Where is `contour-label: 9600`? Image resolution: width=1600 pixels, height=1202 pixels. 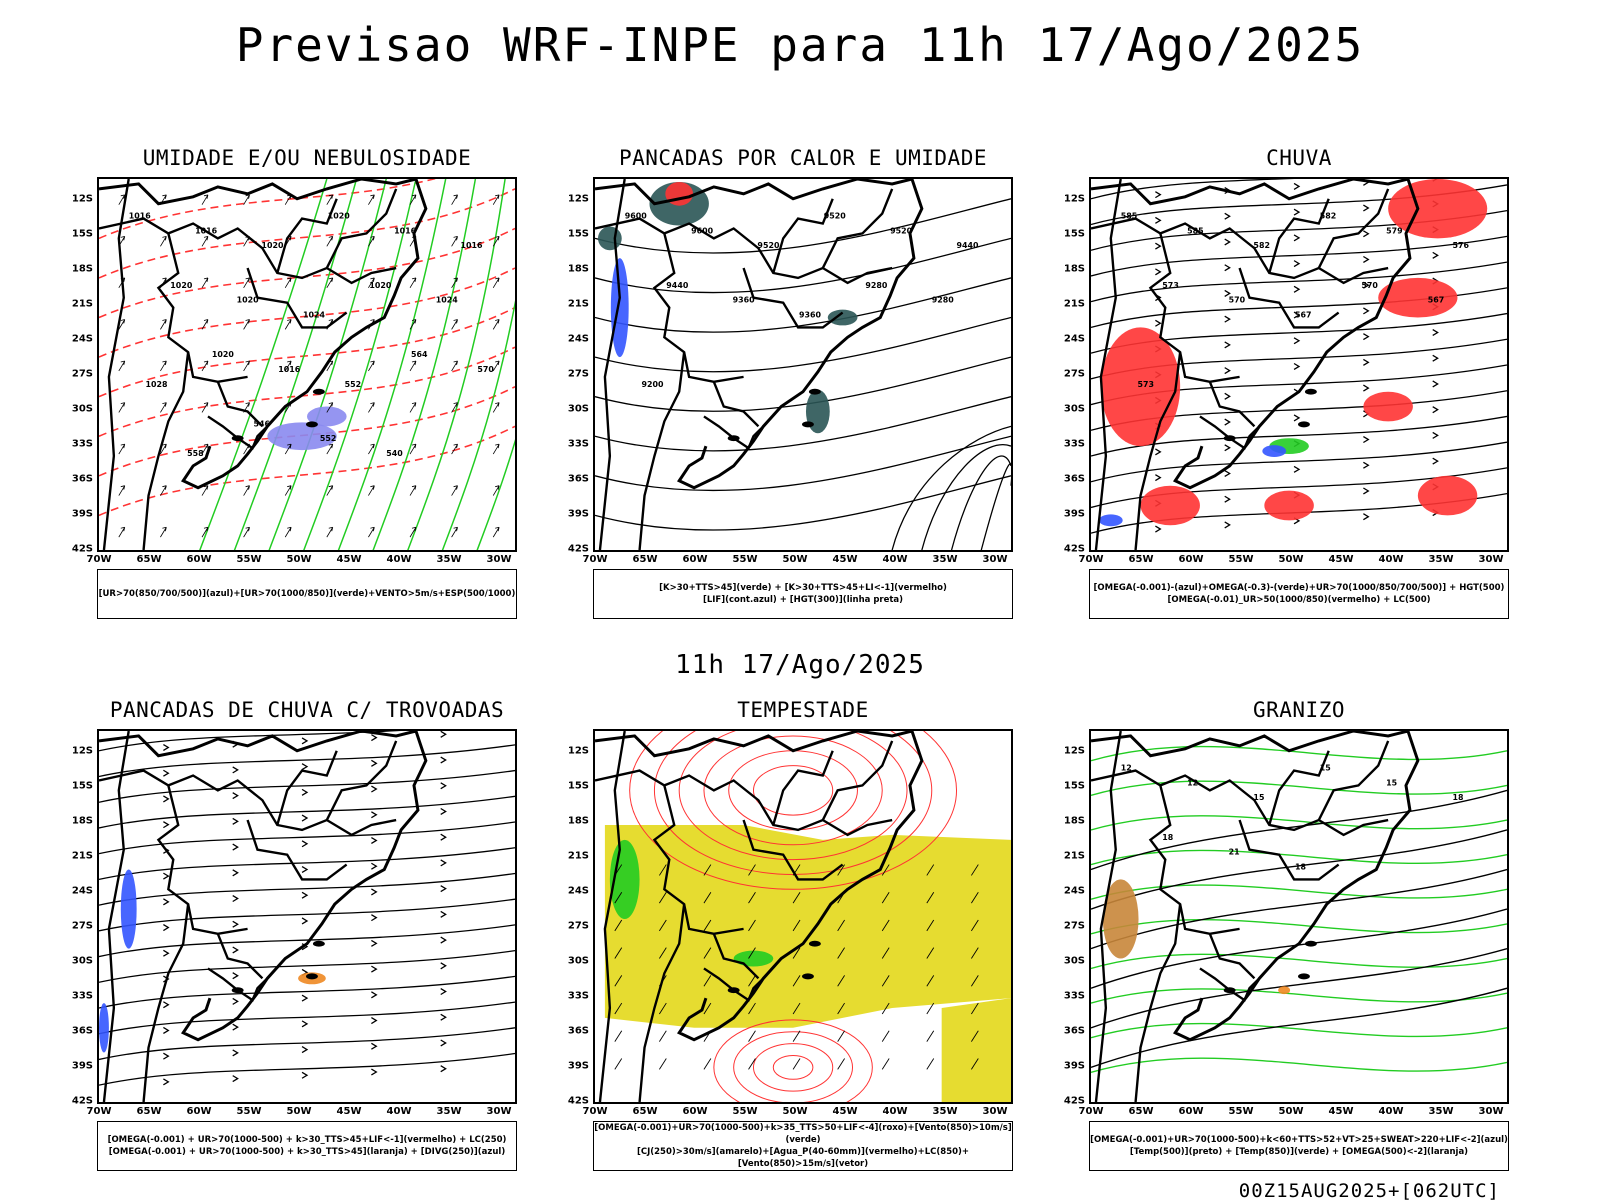 contour-label: 9600 is located at coordinates (636, 216).